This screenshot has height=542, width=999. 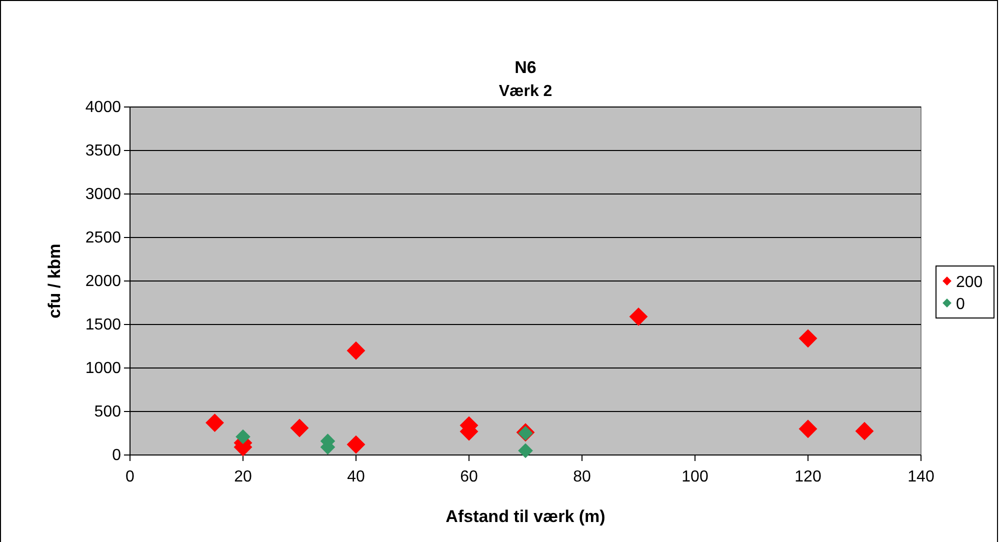 What do you see at coordinates (921, 477) in the screenshot?
I see `x-tick-label: 140` at bounding box center [921, 477].